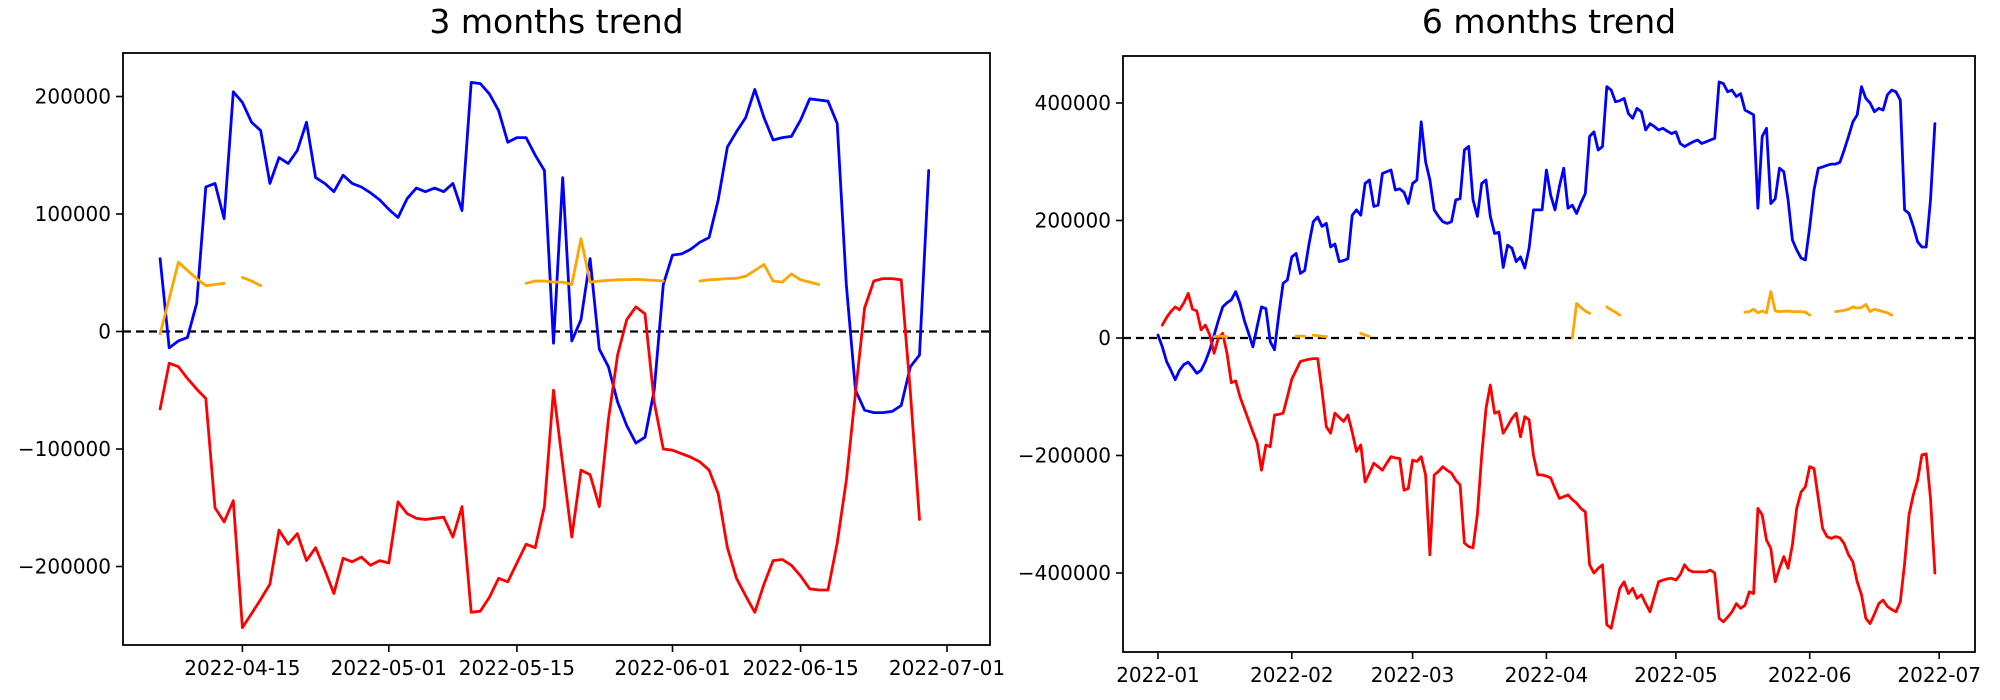 Image resolution: width=2000 pixels, height=700 pixels. What do you see at coordinates (1064, 456) in the screenshot?
I see `six-months-ytick-label: −200000` at bounding box center [1064, 456].